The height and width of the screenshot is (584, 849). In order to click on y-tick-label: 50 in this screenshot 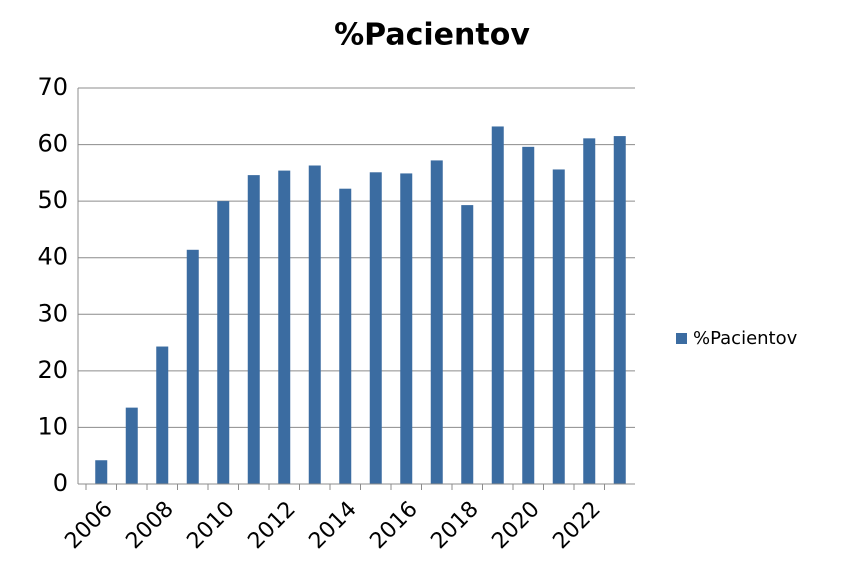, I will do `click(52, 200)`.